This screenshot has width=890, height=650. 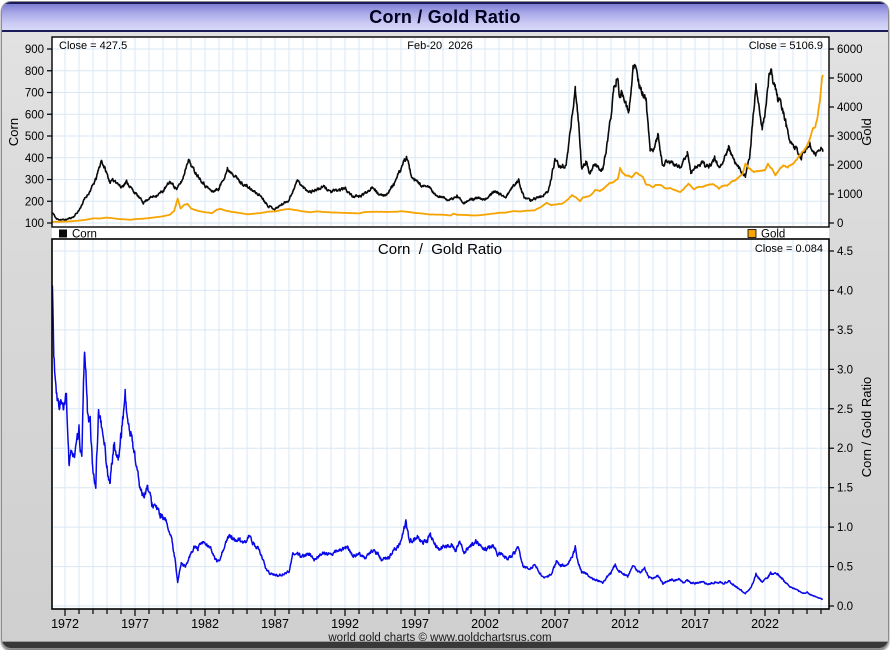 I want to click on corn-tick-label: 400, so click(x=34, y=159).